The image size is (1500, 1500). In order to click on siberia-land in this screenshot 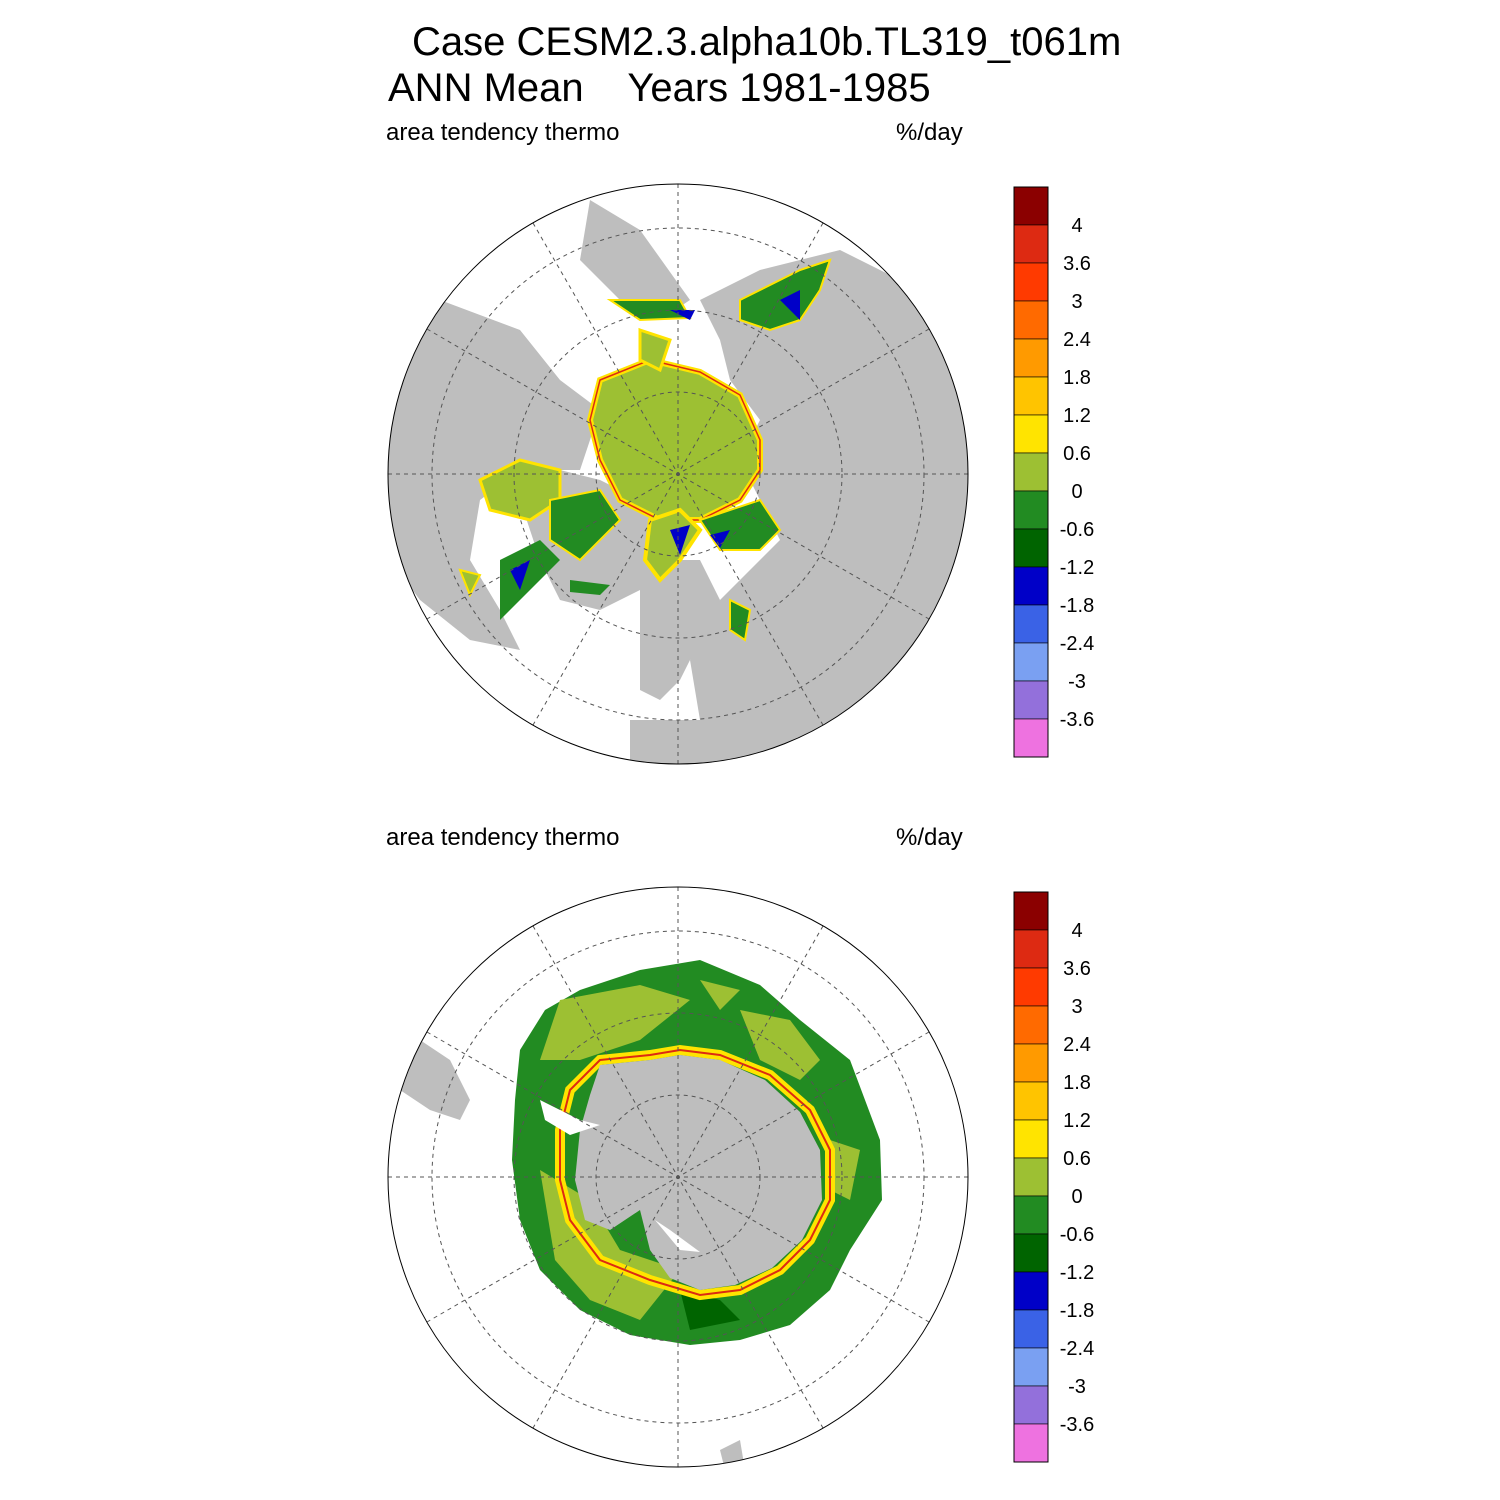, I will do `click(635, 260)`.